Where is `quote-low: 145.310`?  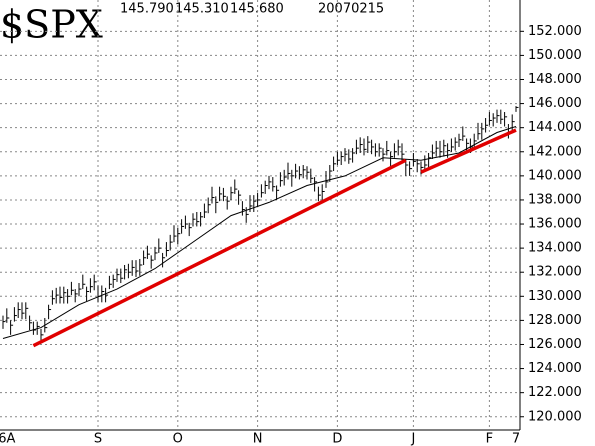
quote-low: 145.310 is located at coordinates (202, 9).